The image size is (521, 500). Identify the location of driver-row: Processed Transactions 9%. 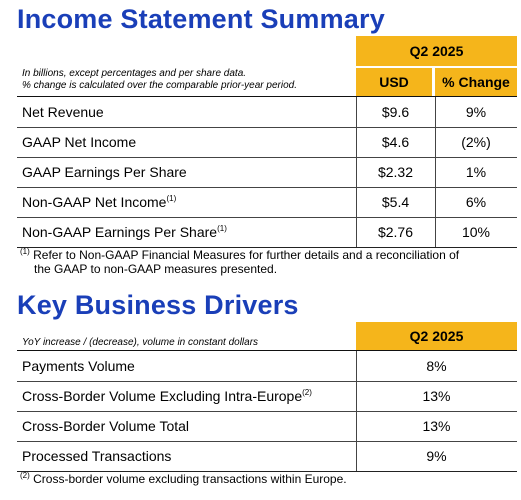
(267, 456).